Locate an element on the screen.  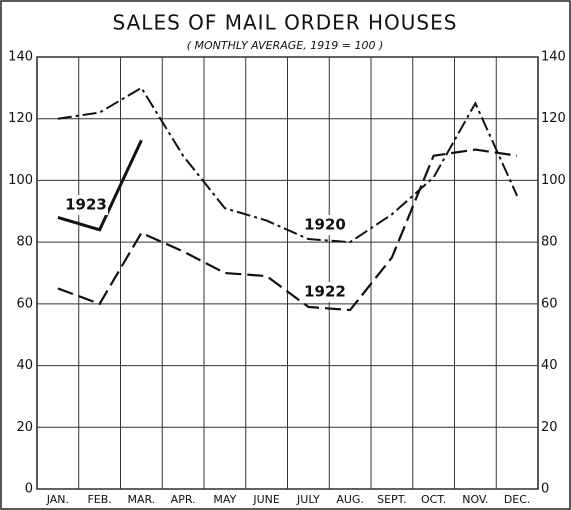
x-tick-label: SEPT. is located at coordinates (391, 499).